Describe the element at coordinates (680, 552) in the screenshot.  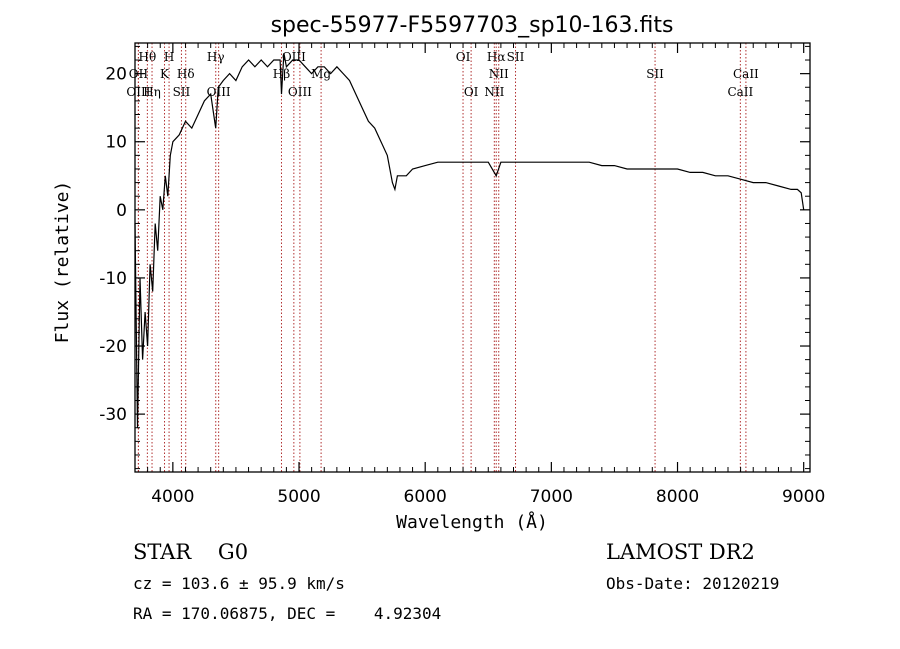
I see `survey-name: LAMOST DR2` at that location.